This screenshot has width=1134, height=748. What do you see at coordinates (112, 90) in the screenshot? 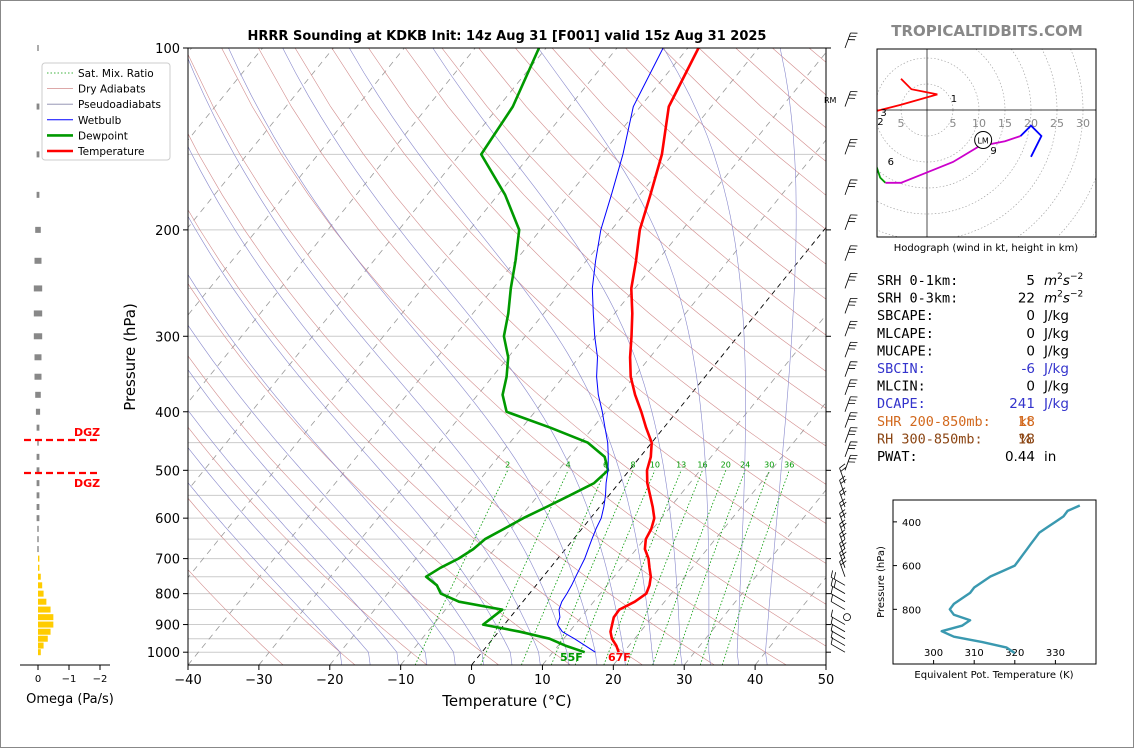
I see `legend-label: Dry Adiabats` at bounding box center [112, 90].